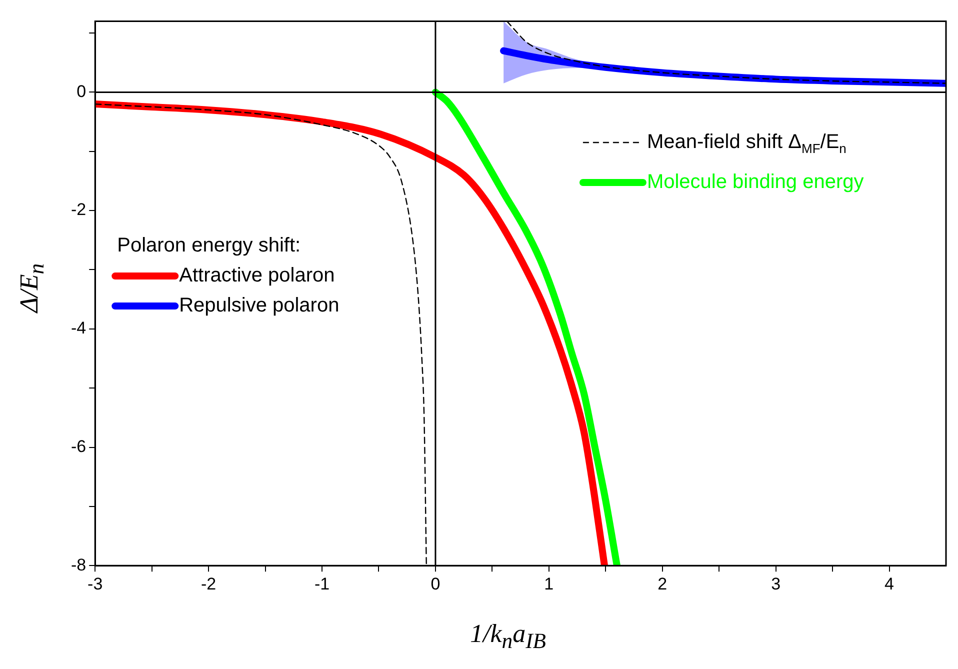  I want to click on x-tick-label: 0, so click(435, 584).